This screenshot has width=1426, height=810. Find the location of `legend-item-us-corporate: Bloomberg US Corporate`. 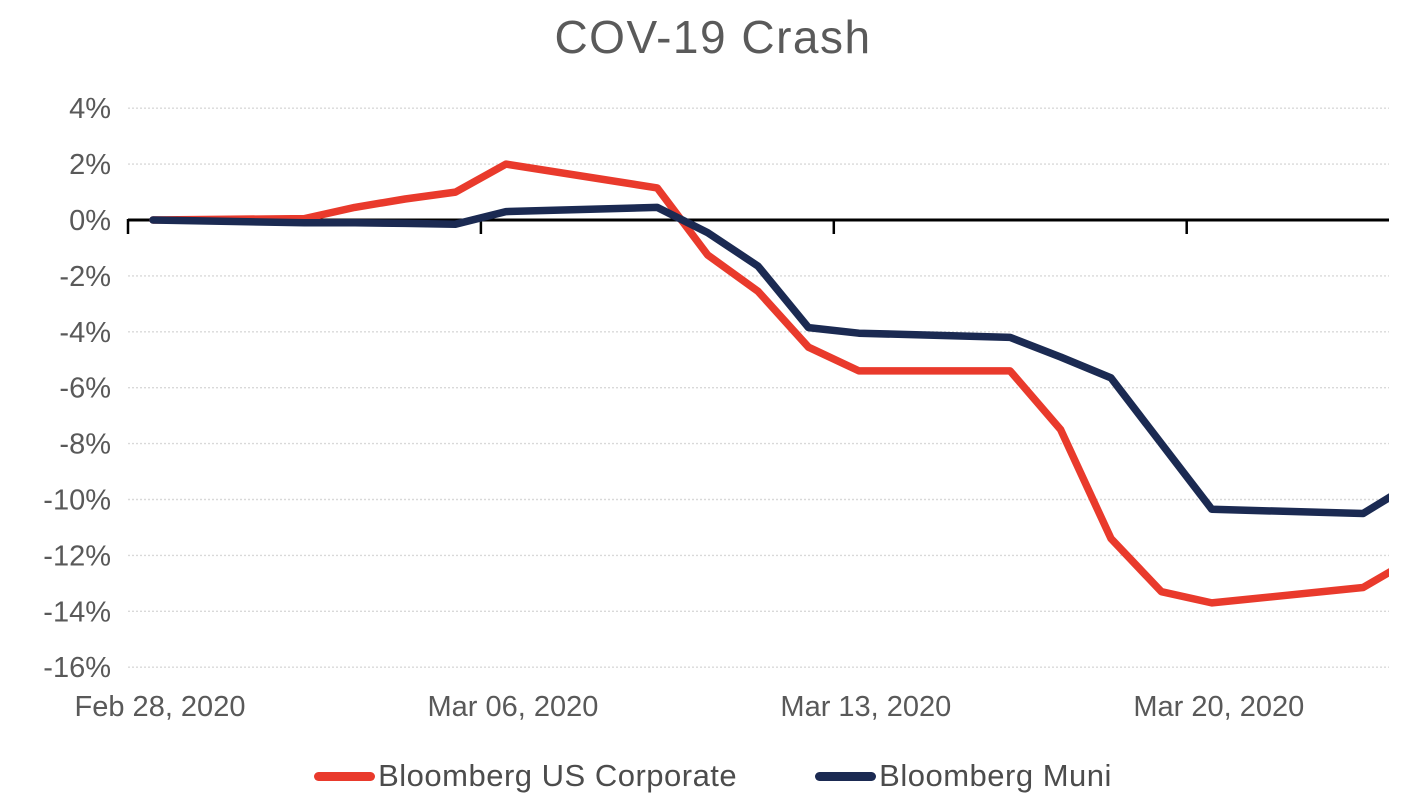

legend-item-us-corporate: Bloomberg US Corporate is located at coordinates (525, 776).